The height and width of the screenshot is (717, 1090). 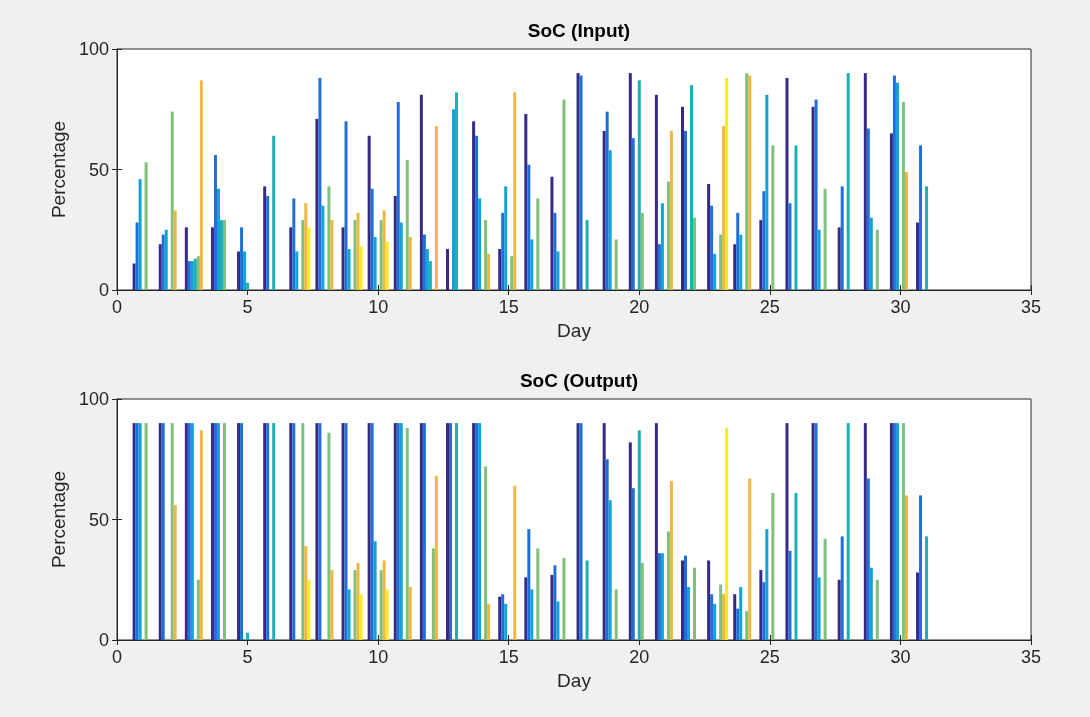 I want to click on x-tick-label: 0, so click(x=117, y=307).